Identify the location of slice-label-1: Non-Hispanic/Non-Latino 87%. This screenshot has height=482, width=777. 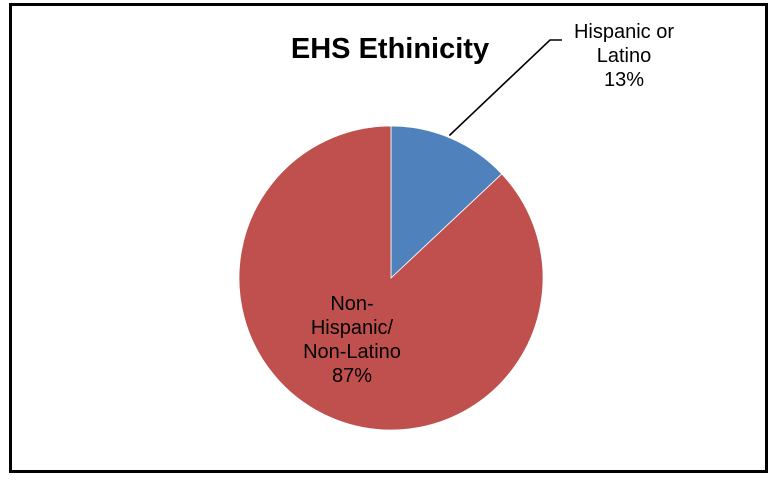
(352, 340).